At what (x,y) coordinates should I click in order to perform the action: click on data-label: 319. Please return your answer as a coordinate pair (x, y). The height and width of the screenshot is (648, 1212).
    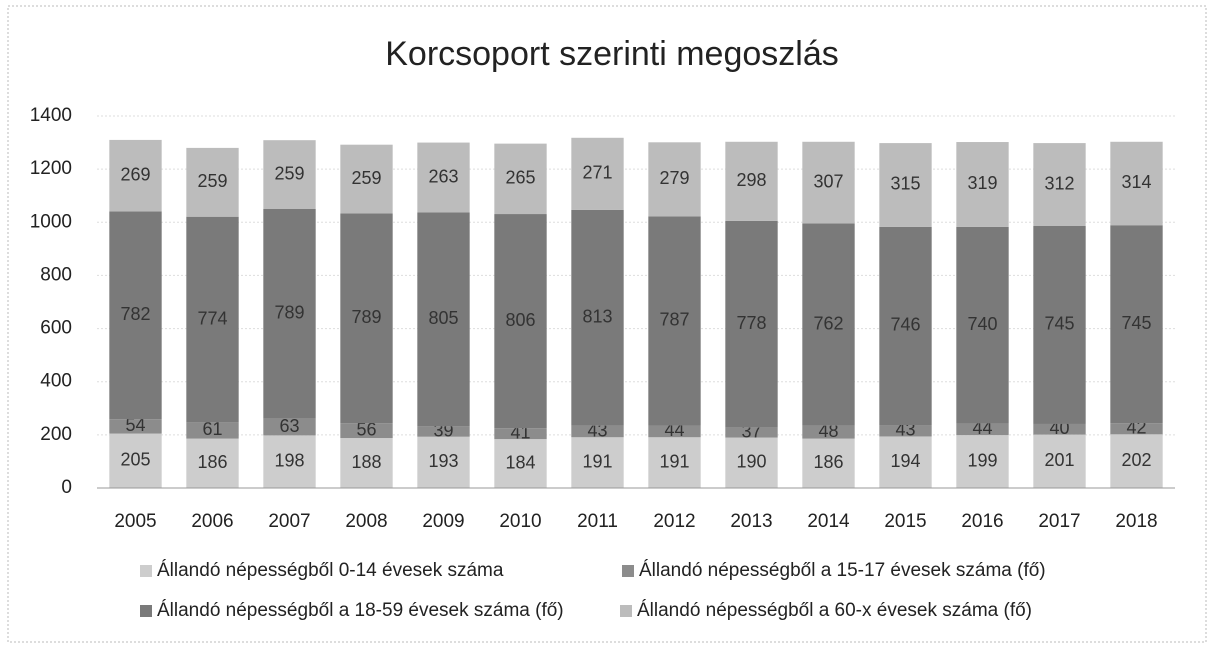
    Looking at the image, I should click on (982, 183).